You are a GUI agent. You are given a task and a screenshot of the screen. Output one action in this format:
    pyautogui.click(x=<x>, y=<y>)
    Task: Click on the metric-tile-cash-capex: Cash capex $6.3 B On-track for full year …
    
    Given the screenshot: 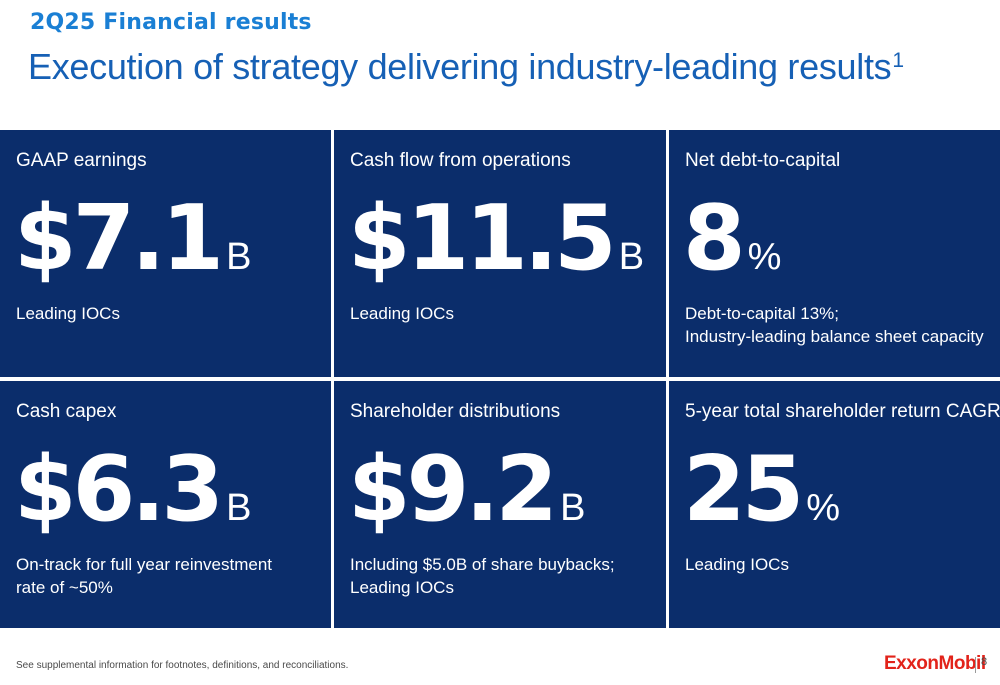 What is the action you would take?
    pyautogui.click(x=165, y=504)
    